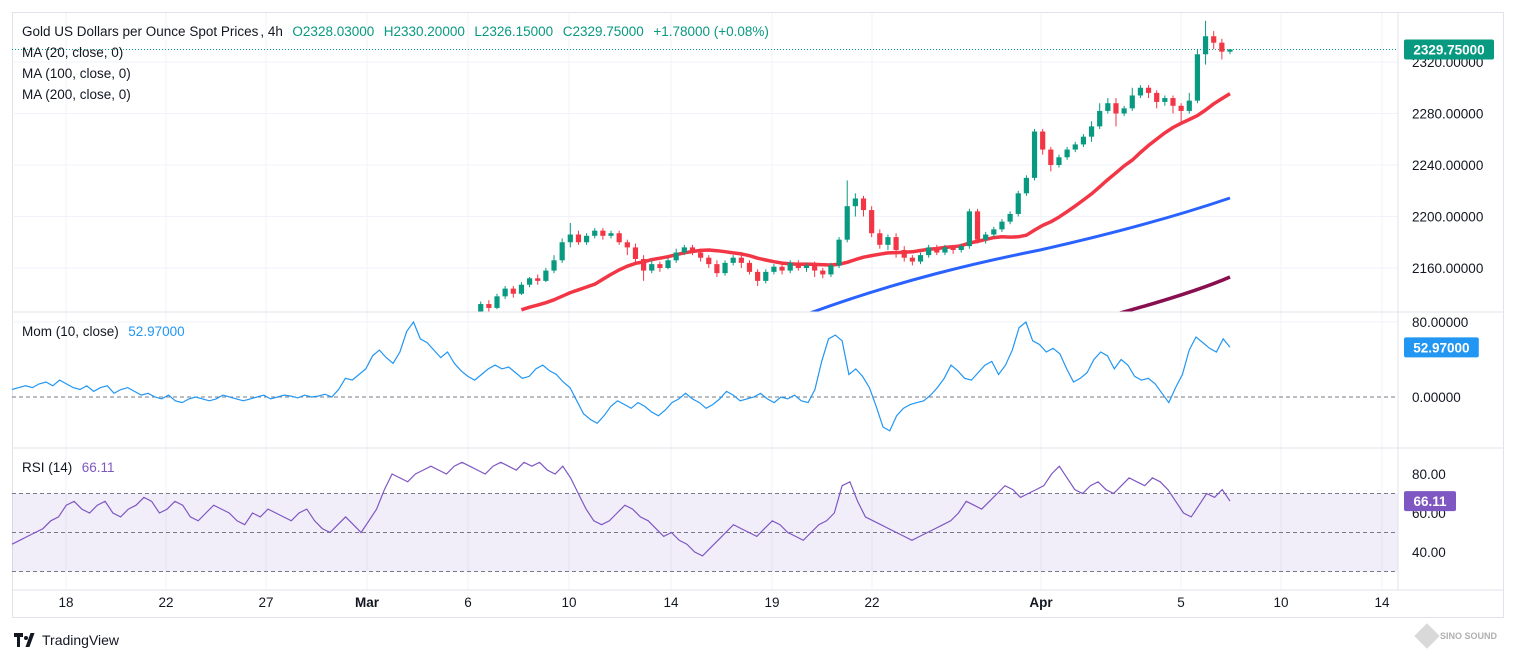 This screenshot has width=1517, height=663. I want to click on mom-tag: 52.97000, so click(1441, 347).